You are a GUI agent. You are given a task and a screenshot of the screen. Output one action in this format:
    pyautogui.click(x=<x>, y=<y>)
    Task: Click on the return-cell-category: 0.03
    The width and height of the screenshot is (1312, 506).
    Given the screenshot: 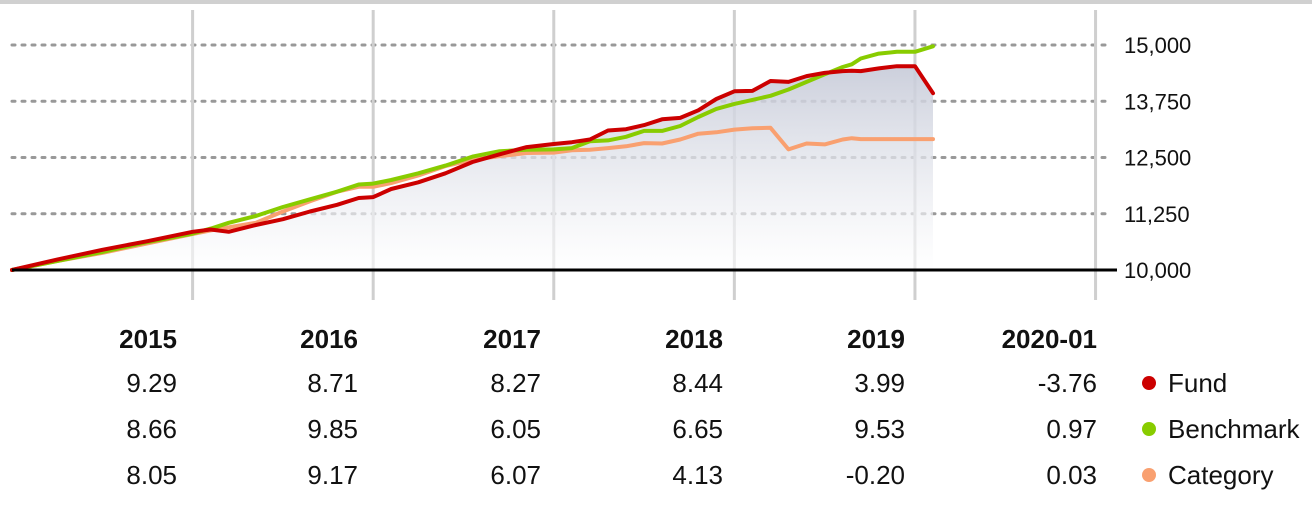 What is the action you would take?
    pyautogui.click(x=1071, y=475)
    